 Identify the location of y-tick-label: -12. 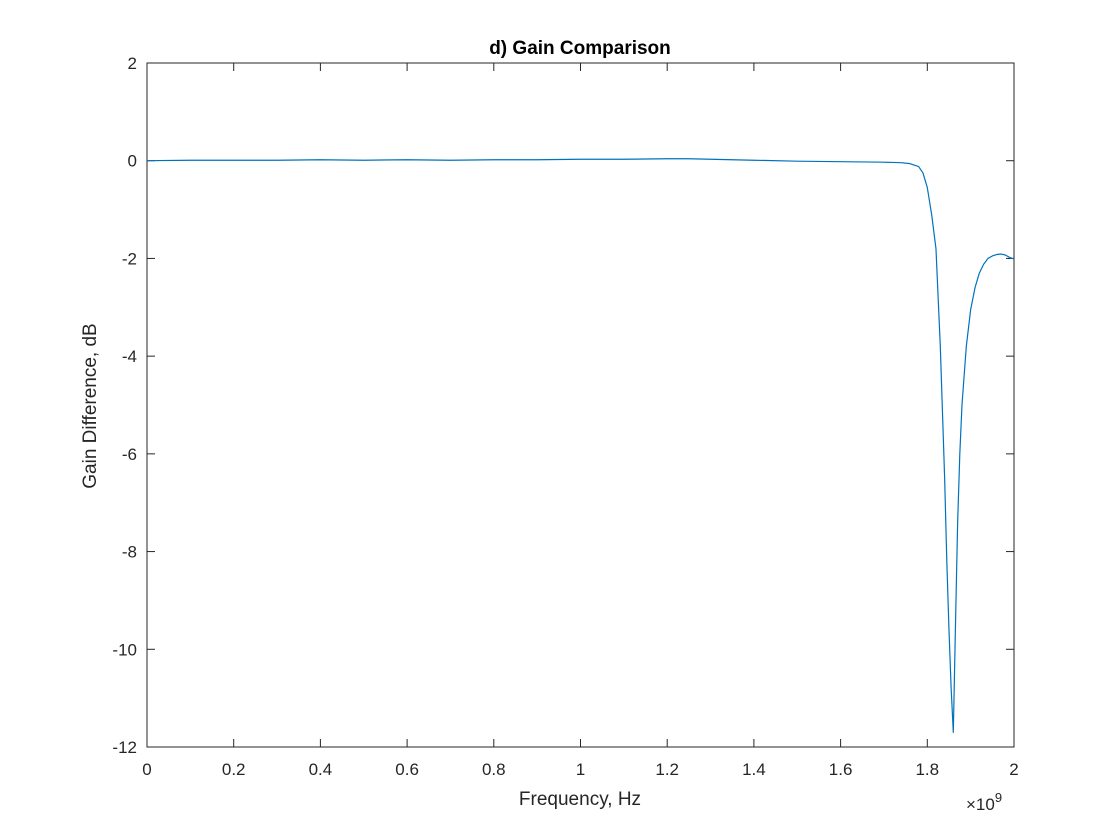
(124, 747).